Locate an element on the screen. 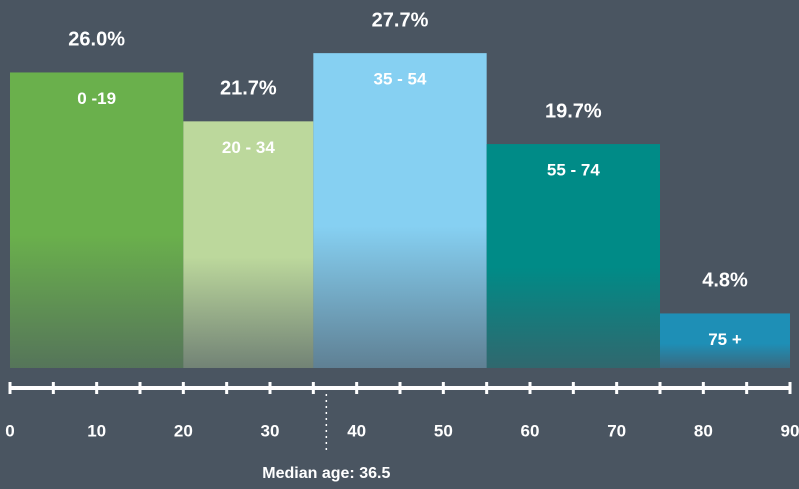 Image resolution: width=799 pixels, height=489 pixels. value-label: 21.7% is located at coordinates (248, 89).